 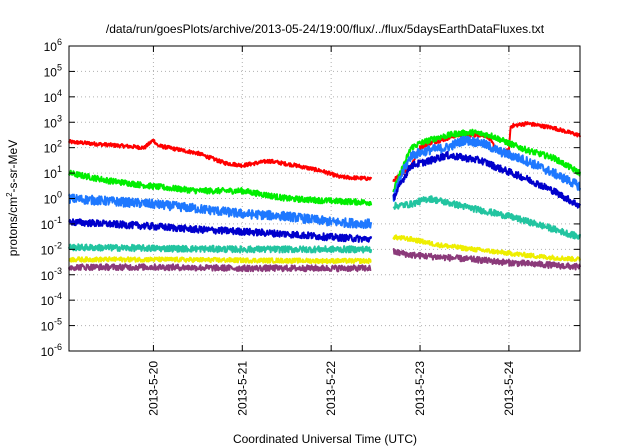 What do you see at coordinates (58, 296) in the screenshot?
I see `y-tick-label-exponent: -4` at bounding box center [58, 296].